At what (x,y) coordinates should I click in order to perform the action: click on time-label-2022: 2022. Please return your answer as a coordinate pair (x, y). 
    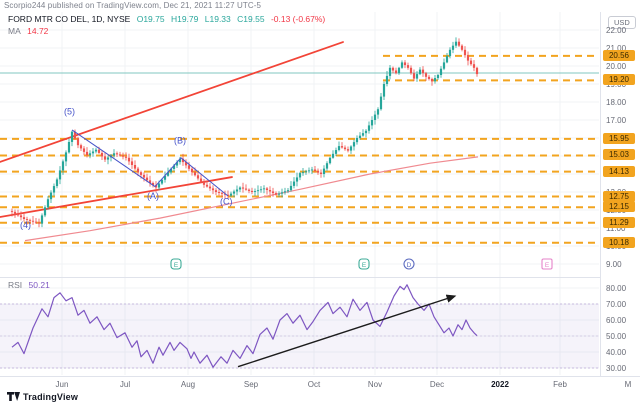
    Looking at the image, I should click on (500, 384).